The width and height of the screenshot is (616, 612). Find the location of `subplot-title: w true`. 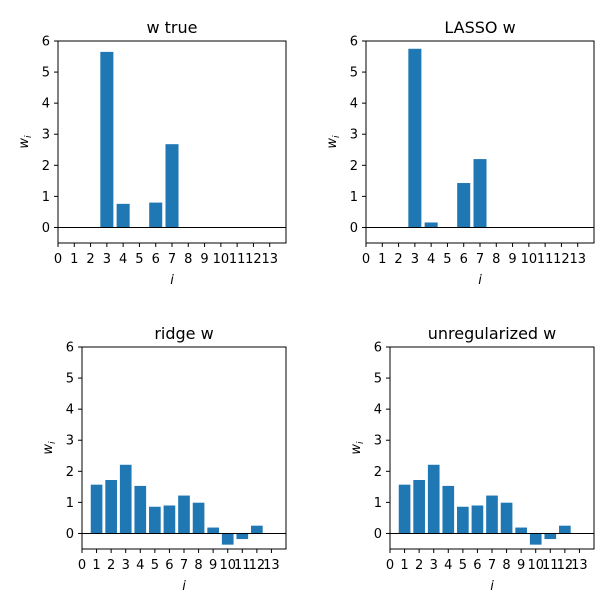

subplot-title: w true is located at coordinates (171, 27).